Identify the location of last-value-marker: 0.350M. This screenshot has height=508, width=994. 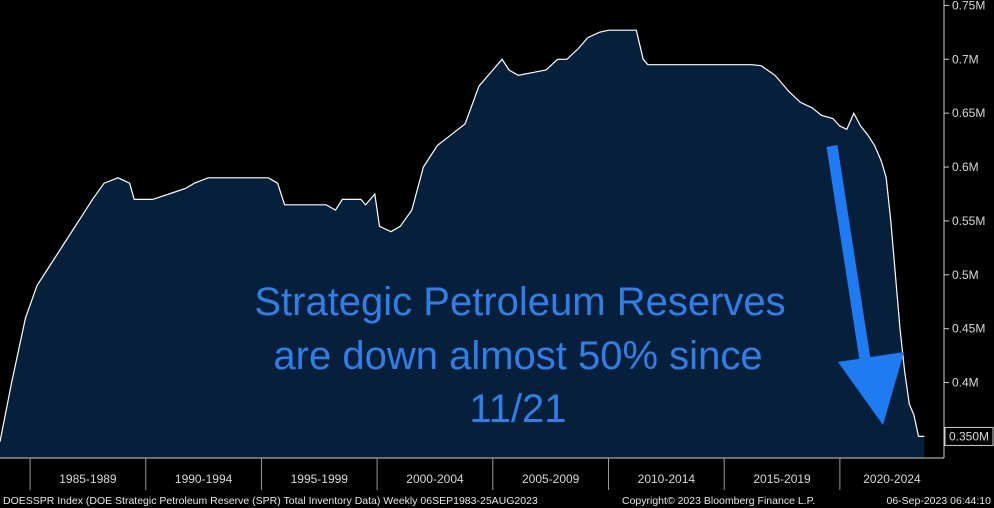
(969, 436).